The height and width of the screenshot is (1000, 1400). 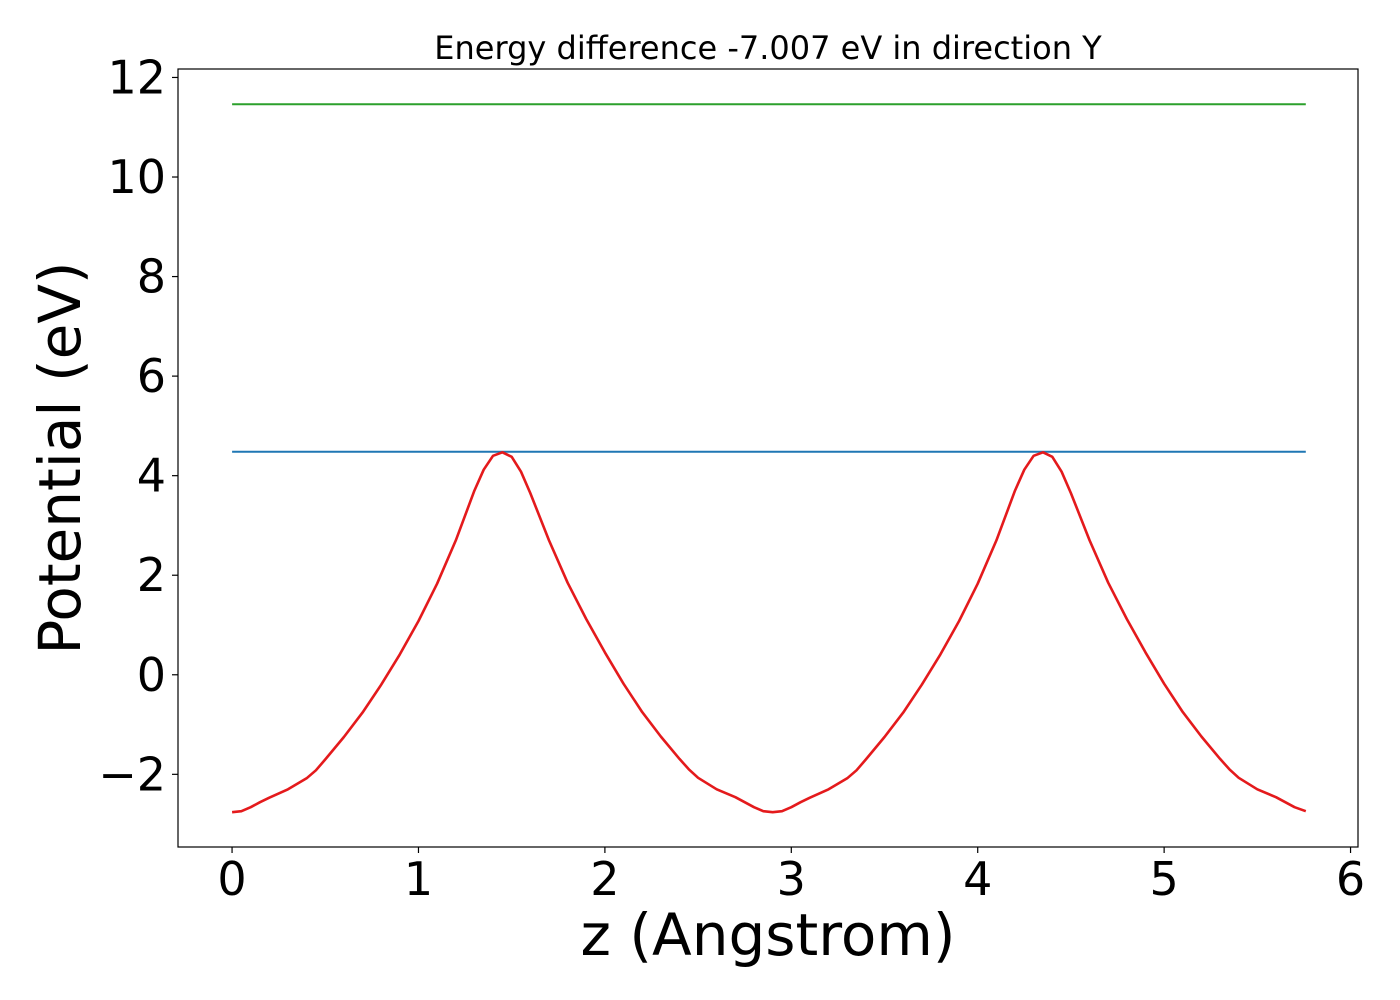 What do you see at coordinates (136, 177) in the screenshot?
I see `y-tick-label: 10` at bounding box center [136, 177].